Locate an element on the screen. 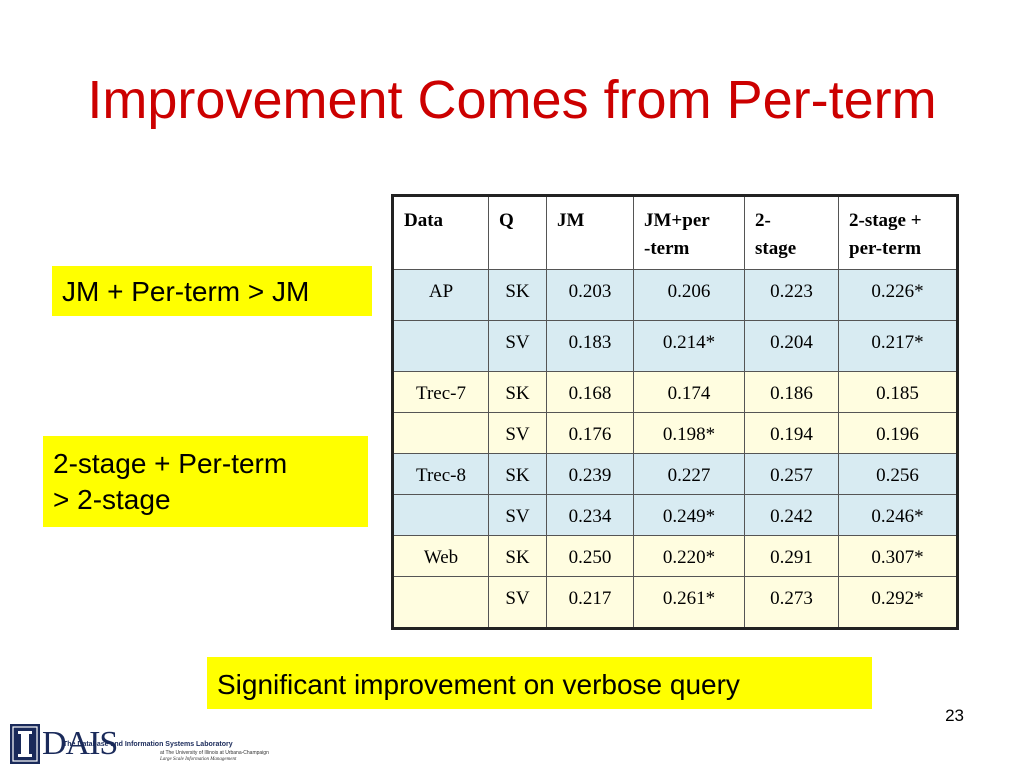  cell-two-stage: 0.242 is located at coordinates (791, 515).